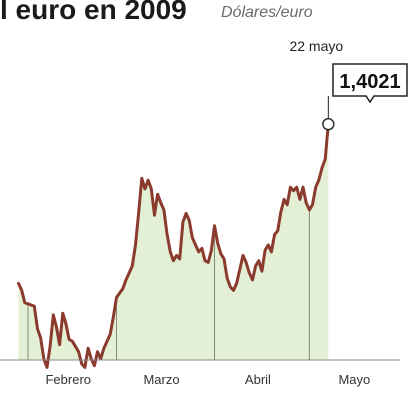 Image resolution: width=414 pixels, height=414 pixels. I want to click on annotation-value: 1,4021, so click(369, 82).